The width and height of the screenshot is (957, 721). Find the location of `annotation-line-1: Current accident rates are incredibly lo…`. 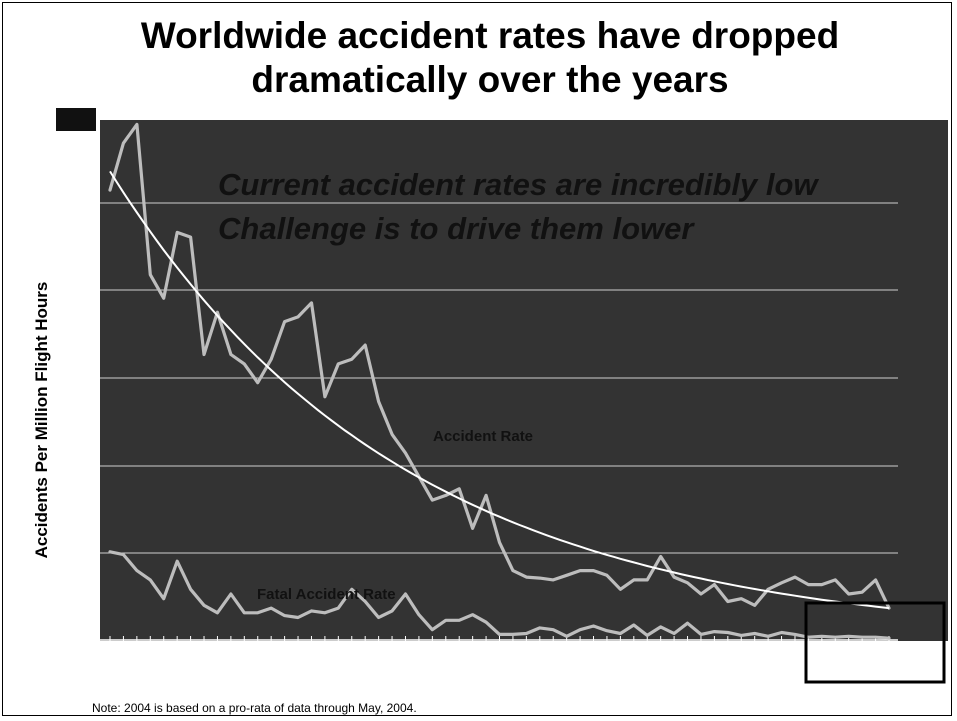

annotation-line-1: Current accident rates are incredibly lo… is located at coordinates (518, 184).